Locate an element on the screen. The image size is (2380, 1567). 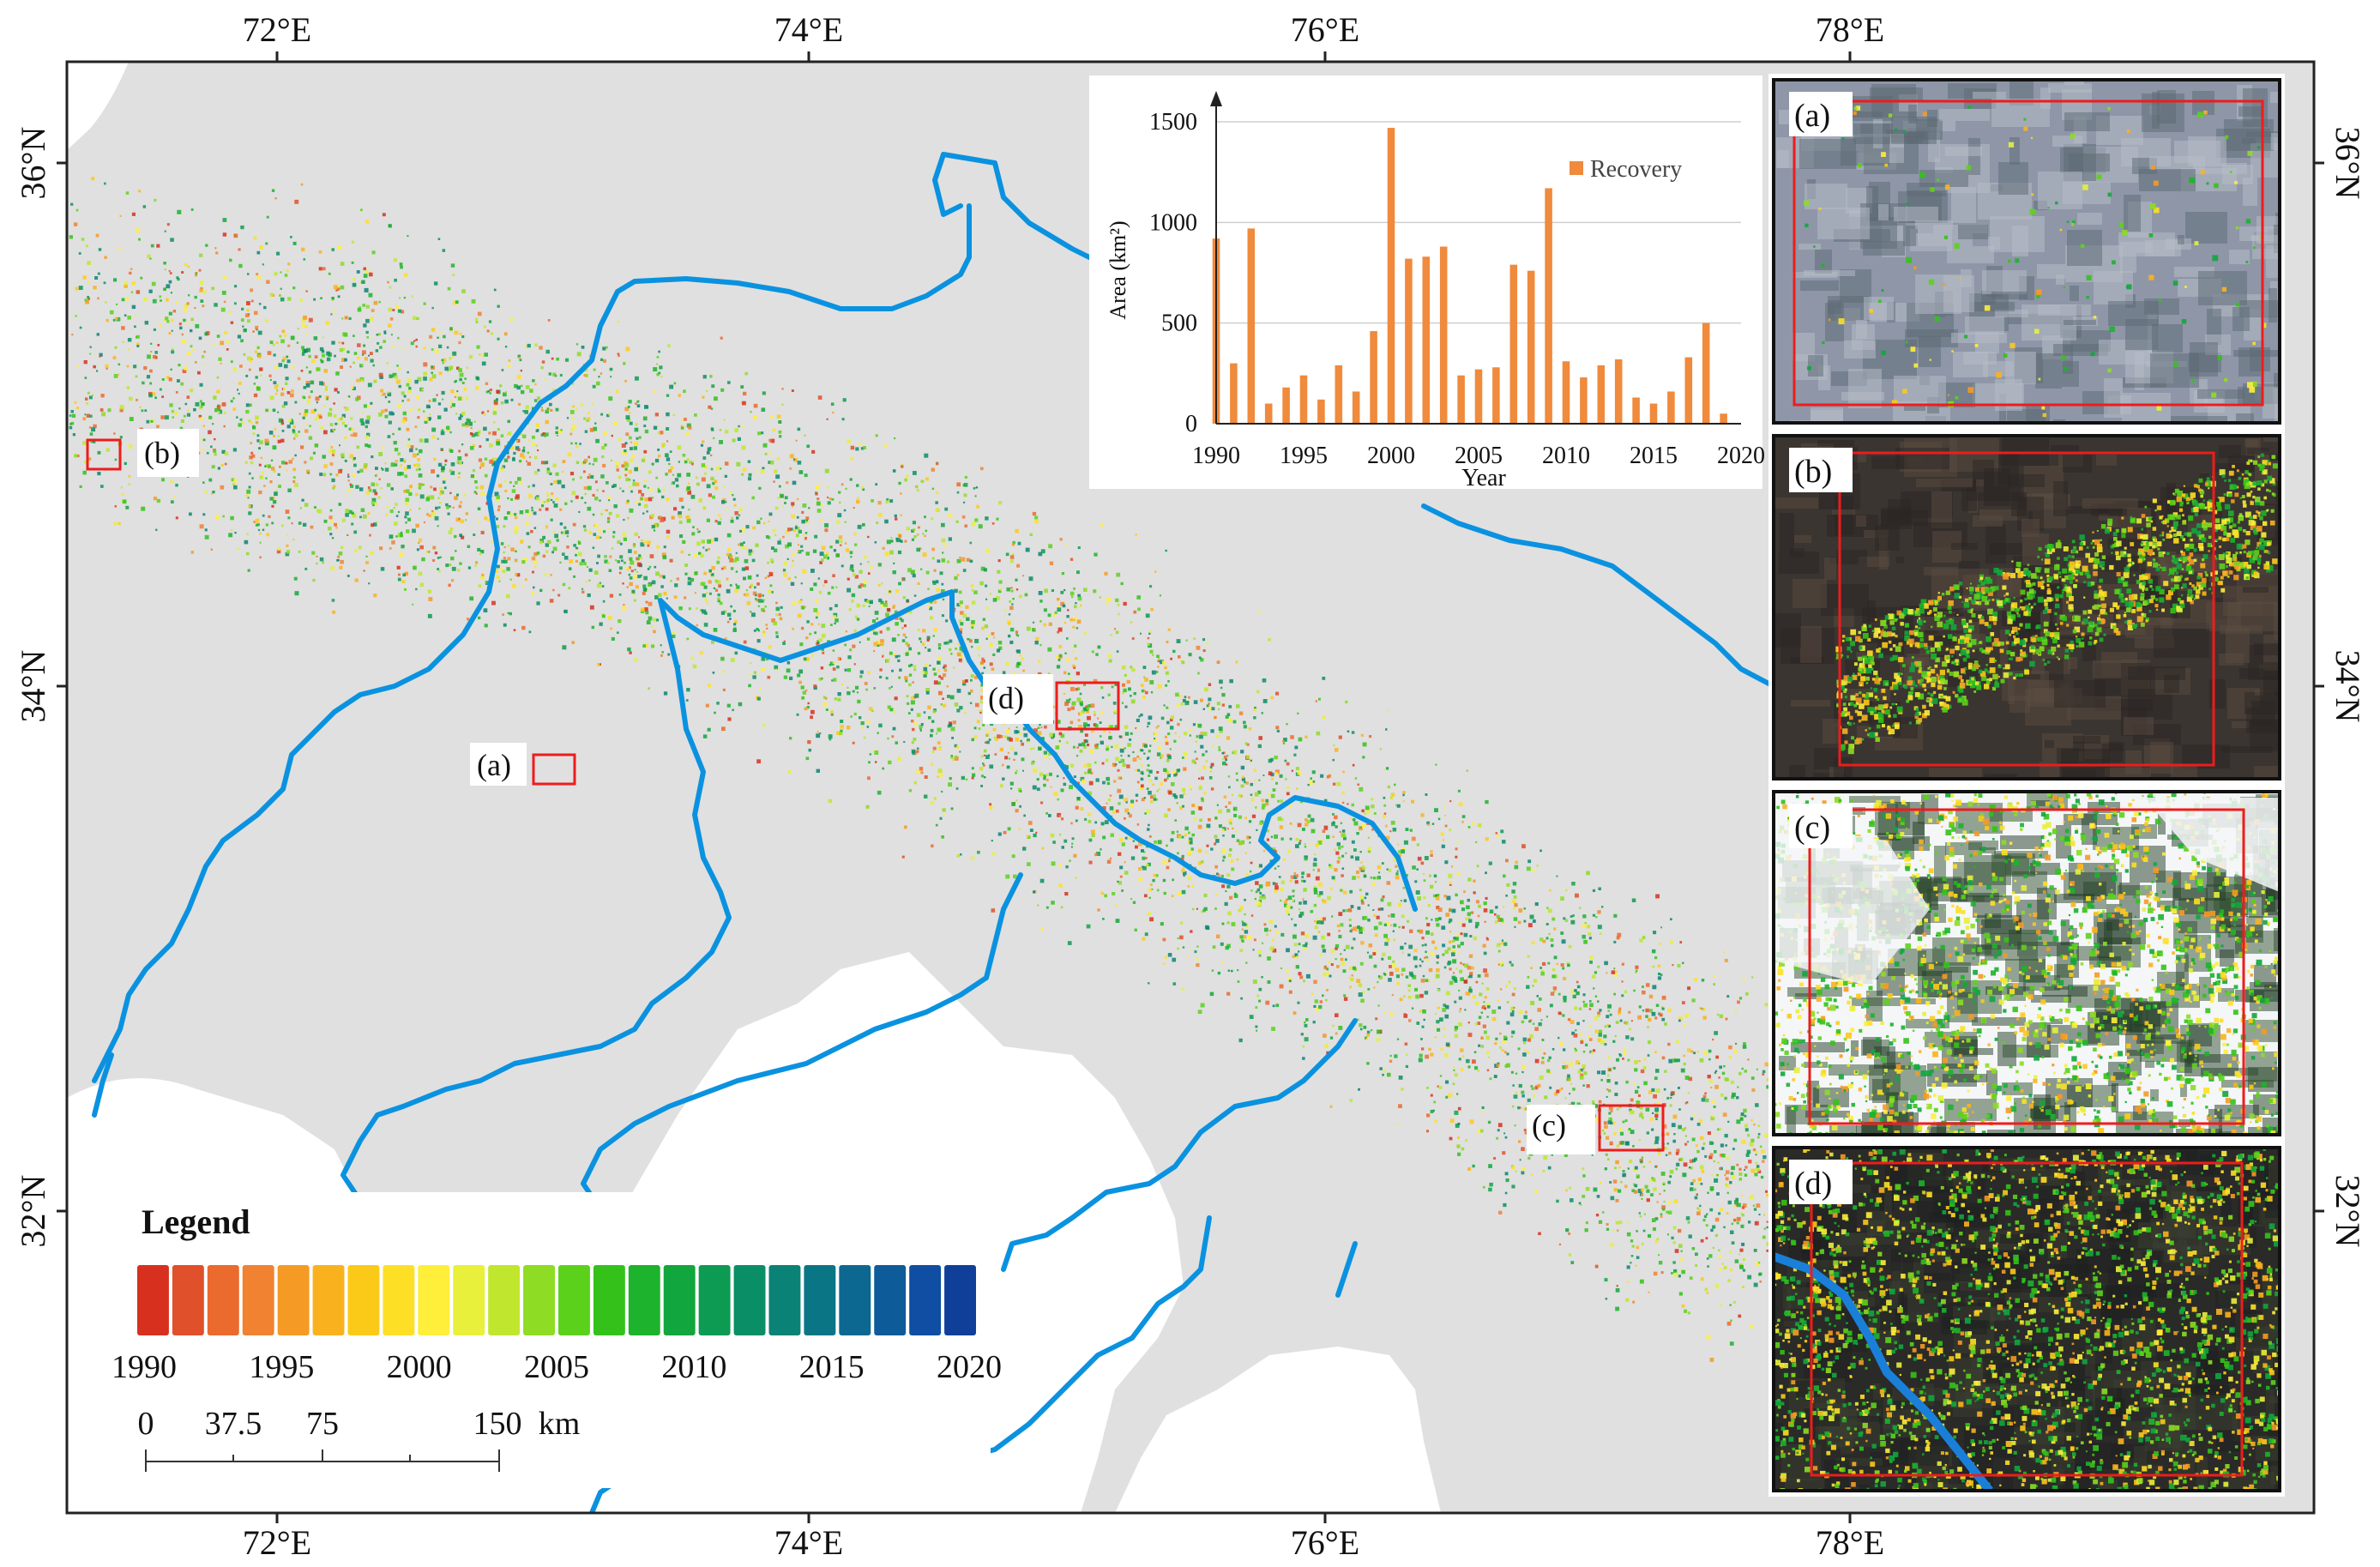
lon-label-bottom-2: 74°E is located at coordinates (809, 1542).